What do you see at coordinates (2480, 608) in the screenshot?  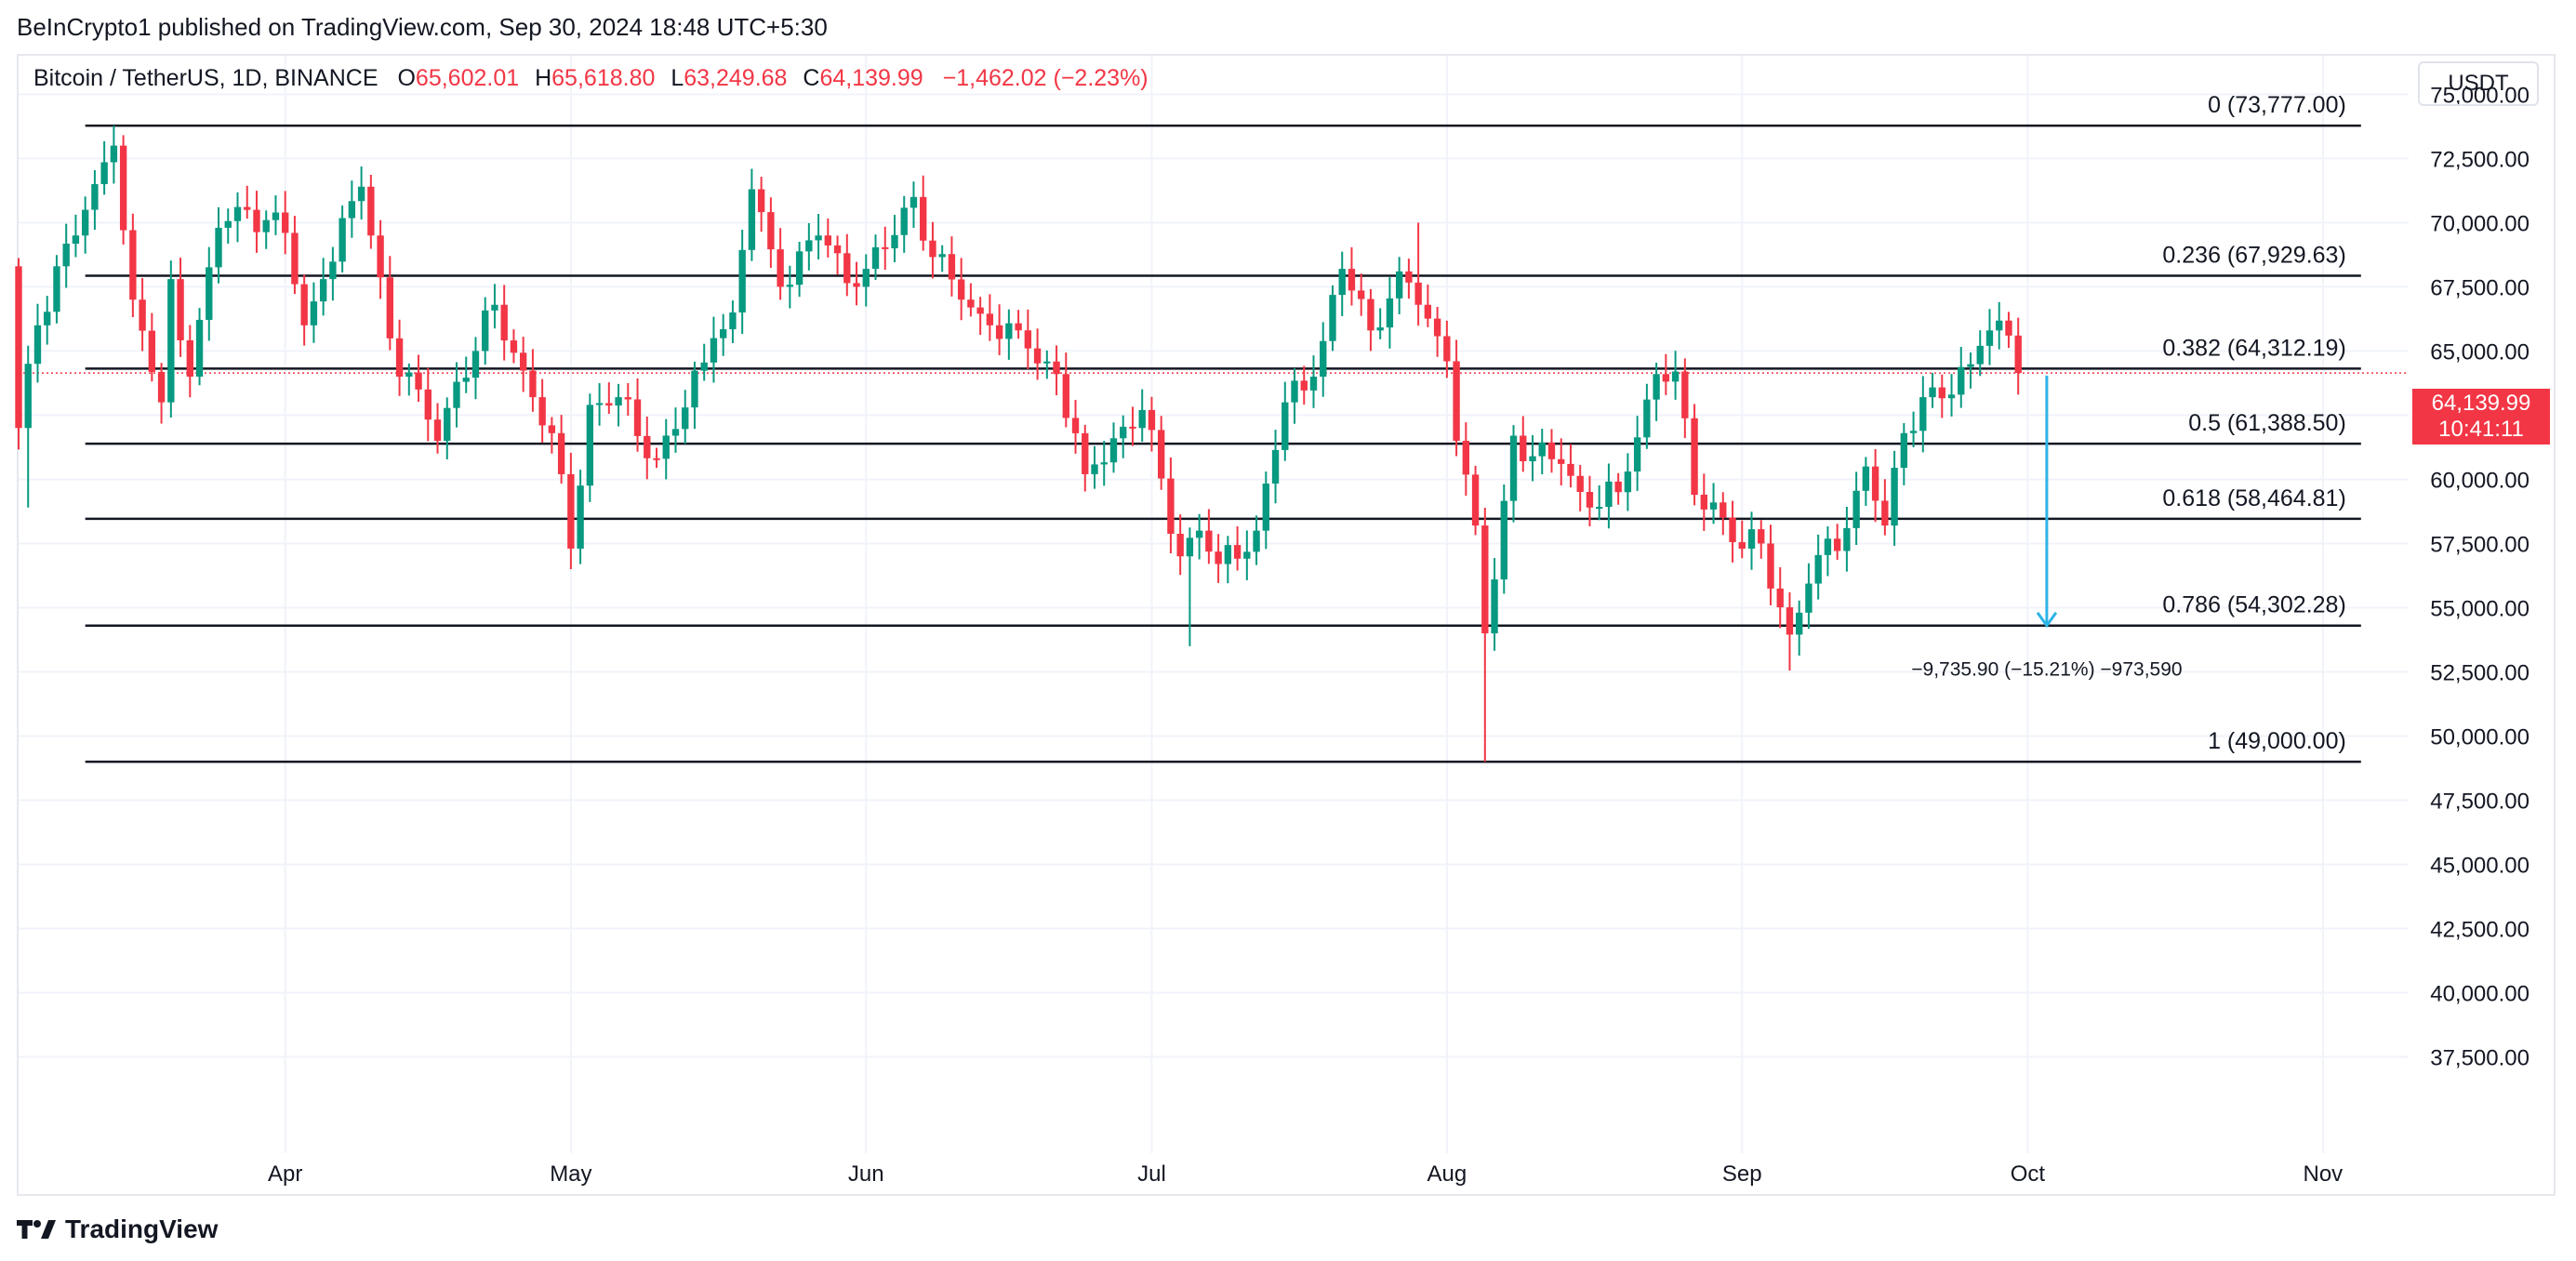 I see `price-tick-label: 55,000.00` at bounding box center [2480, 608].